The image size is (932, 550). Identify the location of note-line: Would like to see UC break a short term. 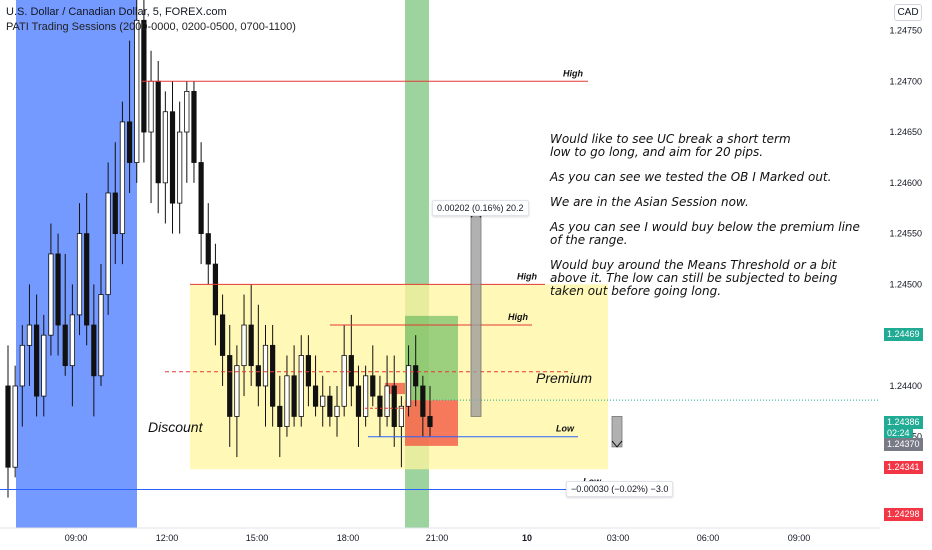
(670, 139).